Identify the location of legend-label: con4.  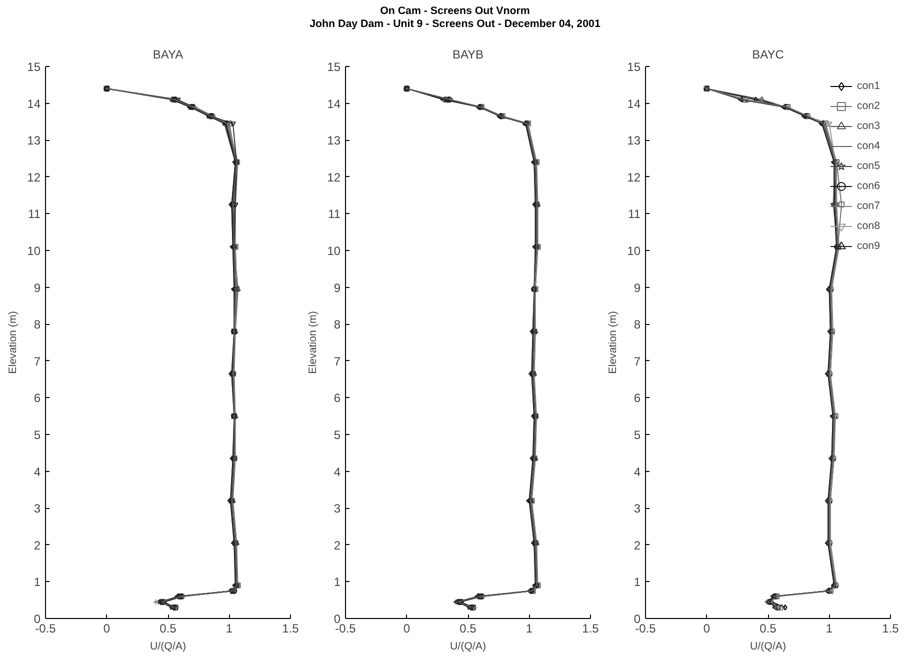
(868, 146).